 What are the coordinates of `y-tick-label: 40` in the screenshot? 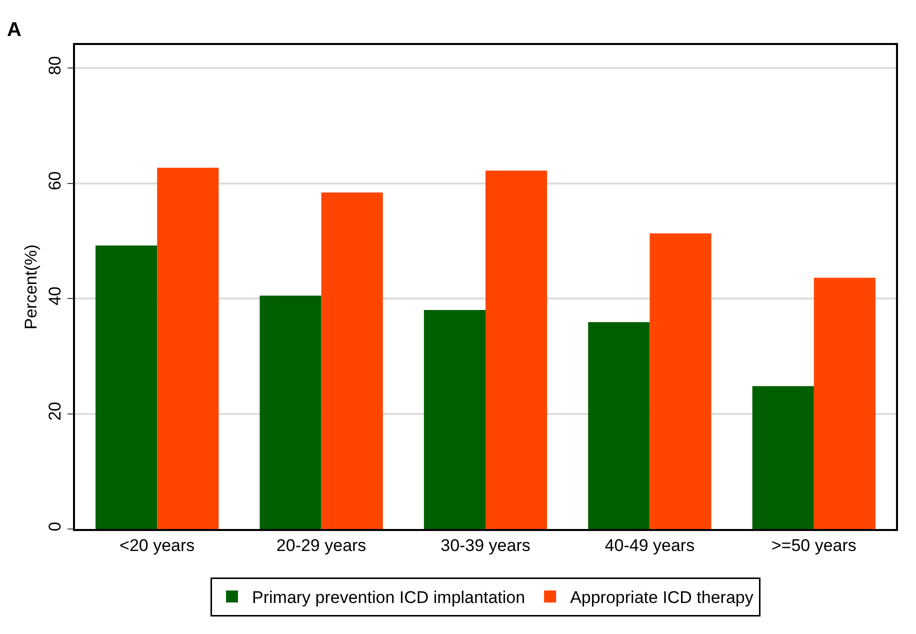 It's located at (54, 296).